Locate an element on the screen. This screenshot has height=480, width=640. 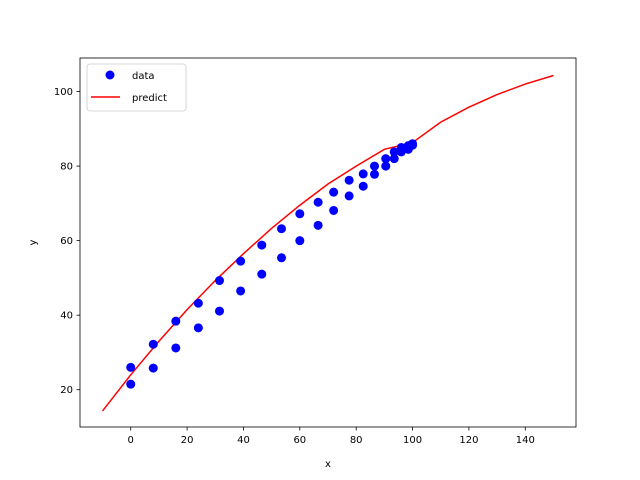
y-tick-label: 80 is located at coordinates (66, 167).